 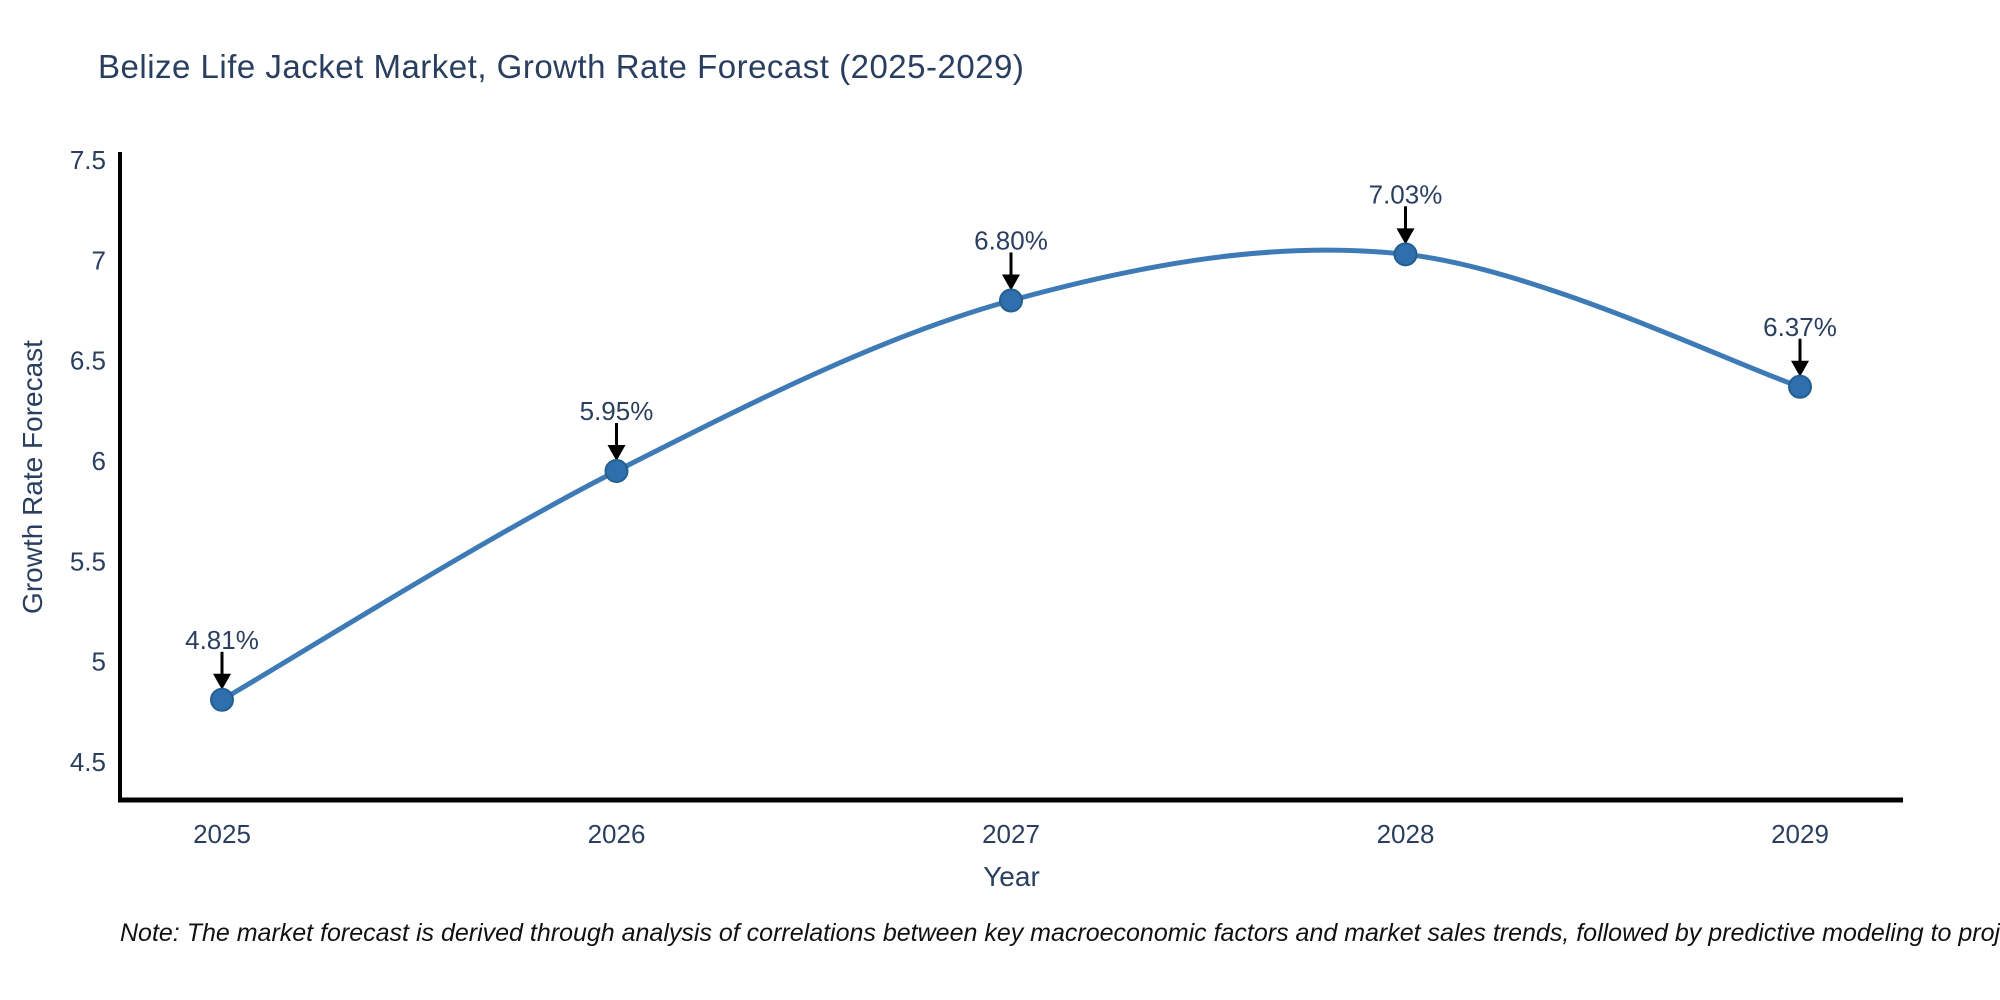 I want to click on y-tick-label: 5.5, so click(x=88, y=561).